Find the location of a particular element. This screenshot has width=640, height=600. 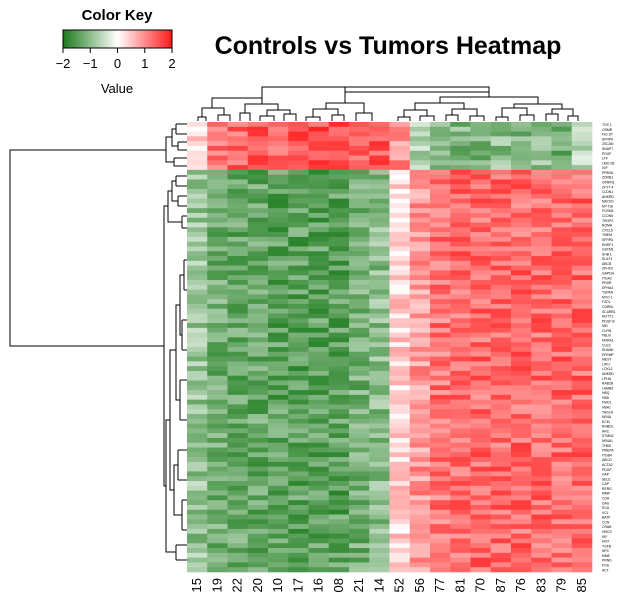

row-label: PDGF is located at coordinates (606, 470).